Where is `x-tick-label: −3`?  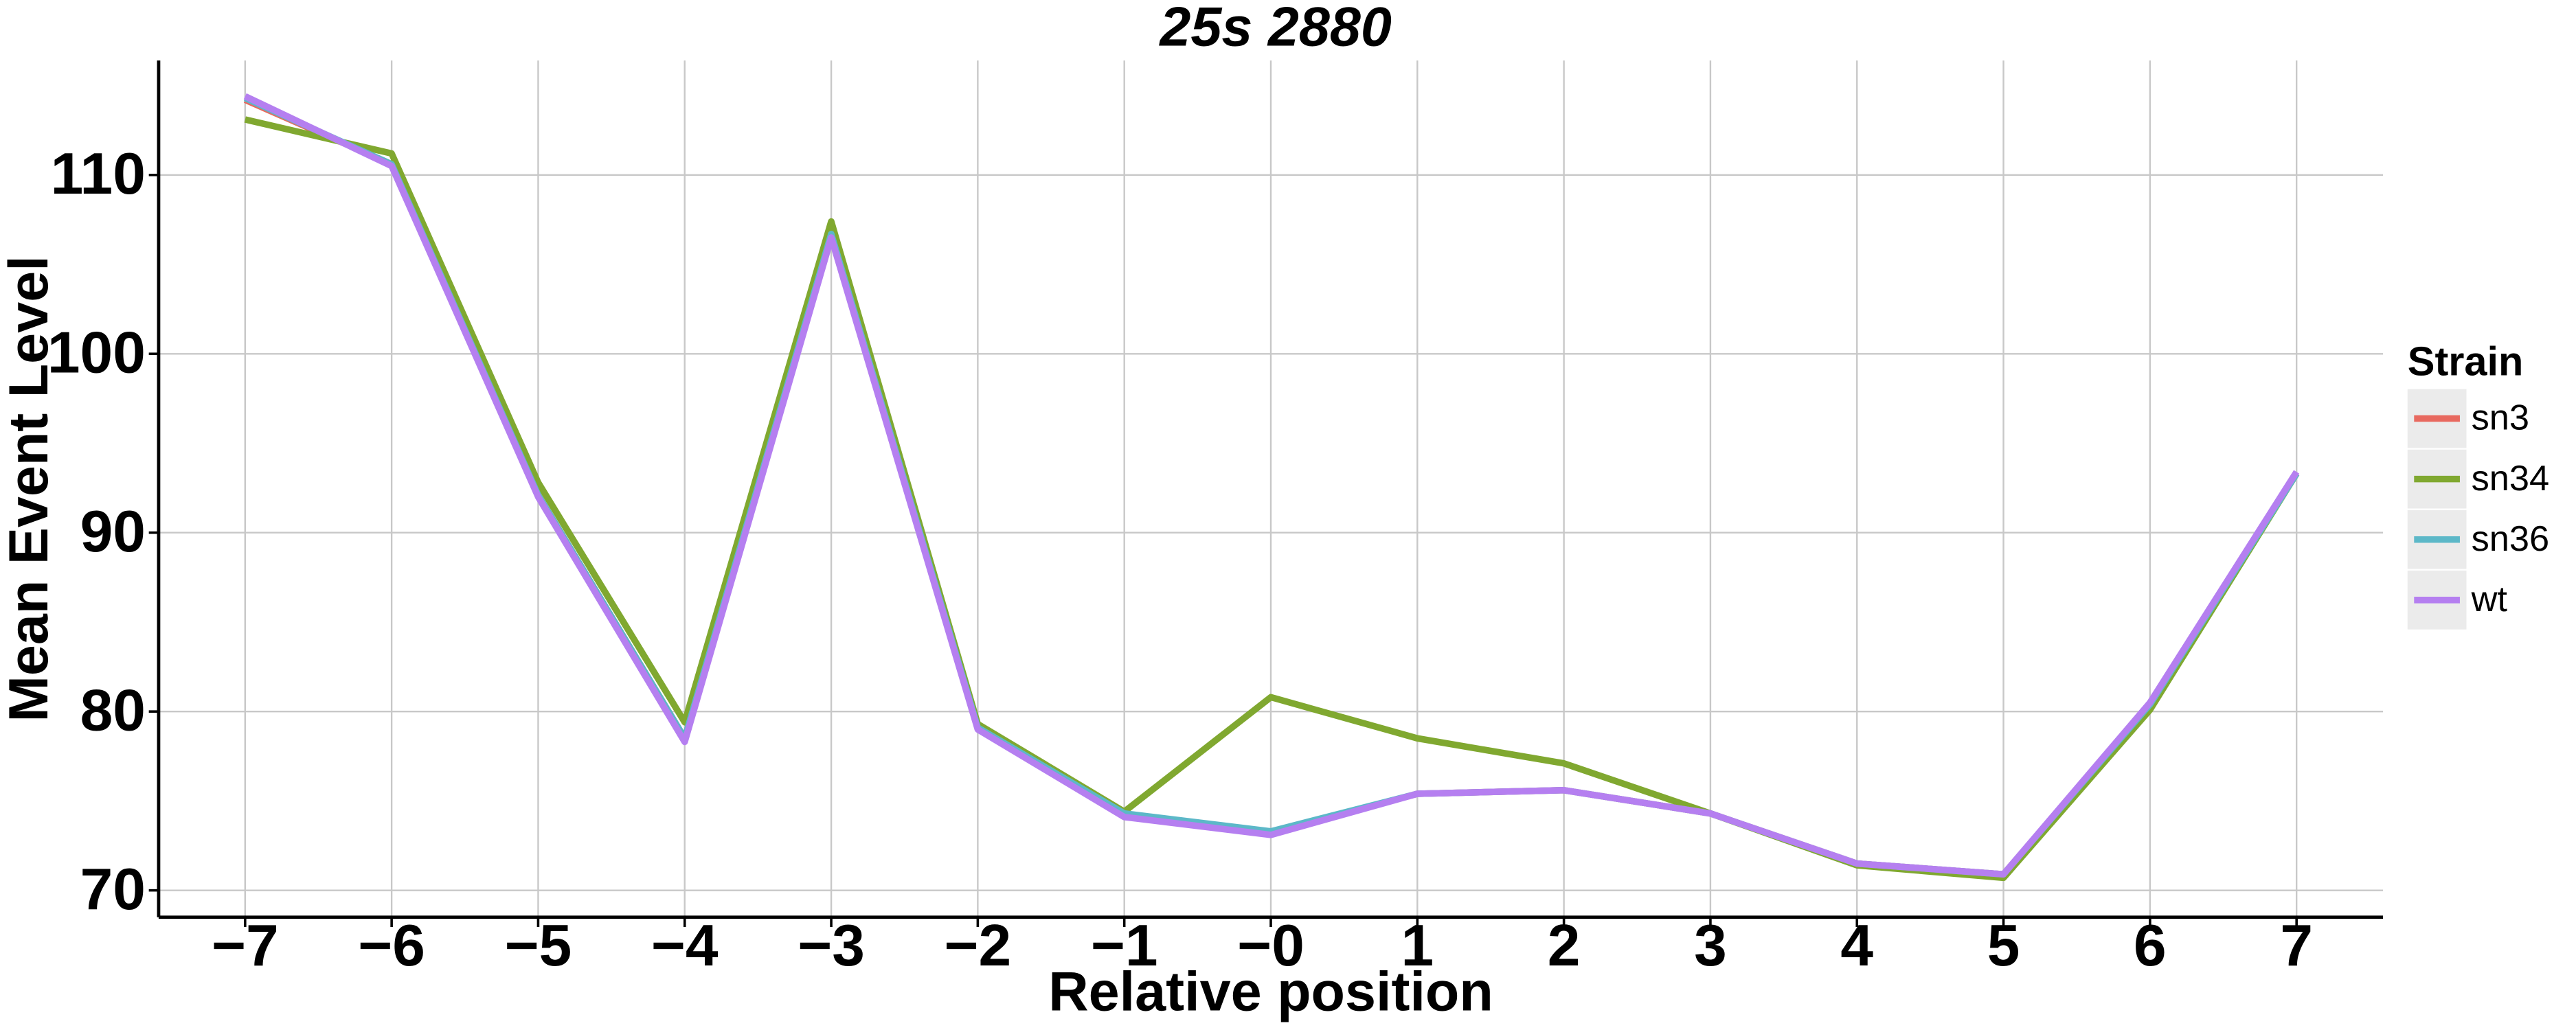 x-tick-label: −3 is located at coordinates (831, 945).